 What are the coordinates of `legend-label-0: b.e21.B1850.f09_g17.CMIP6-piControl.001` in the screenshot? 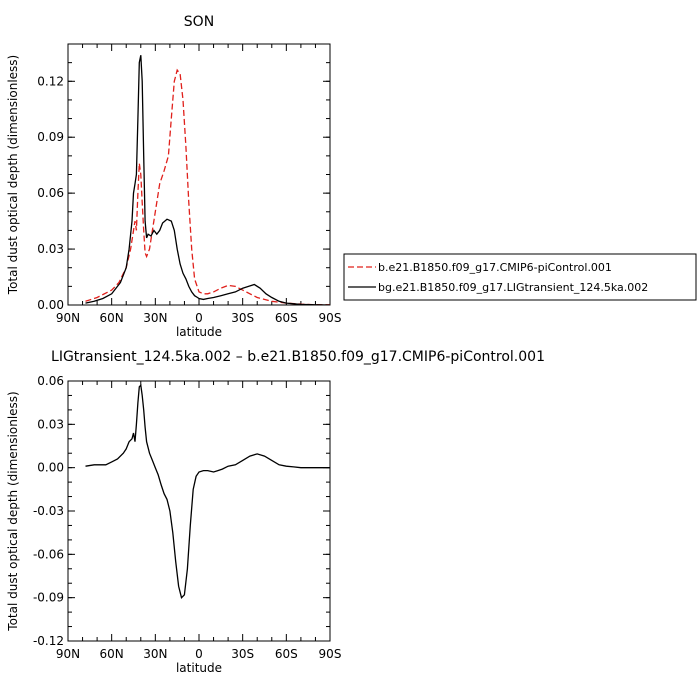 It's located at (495, 267).